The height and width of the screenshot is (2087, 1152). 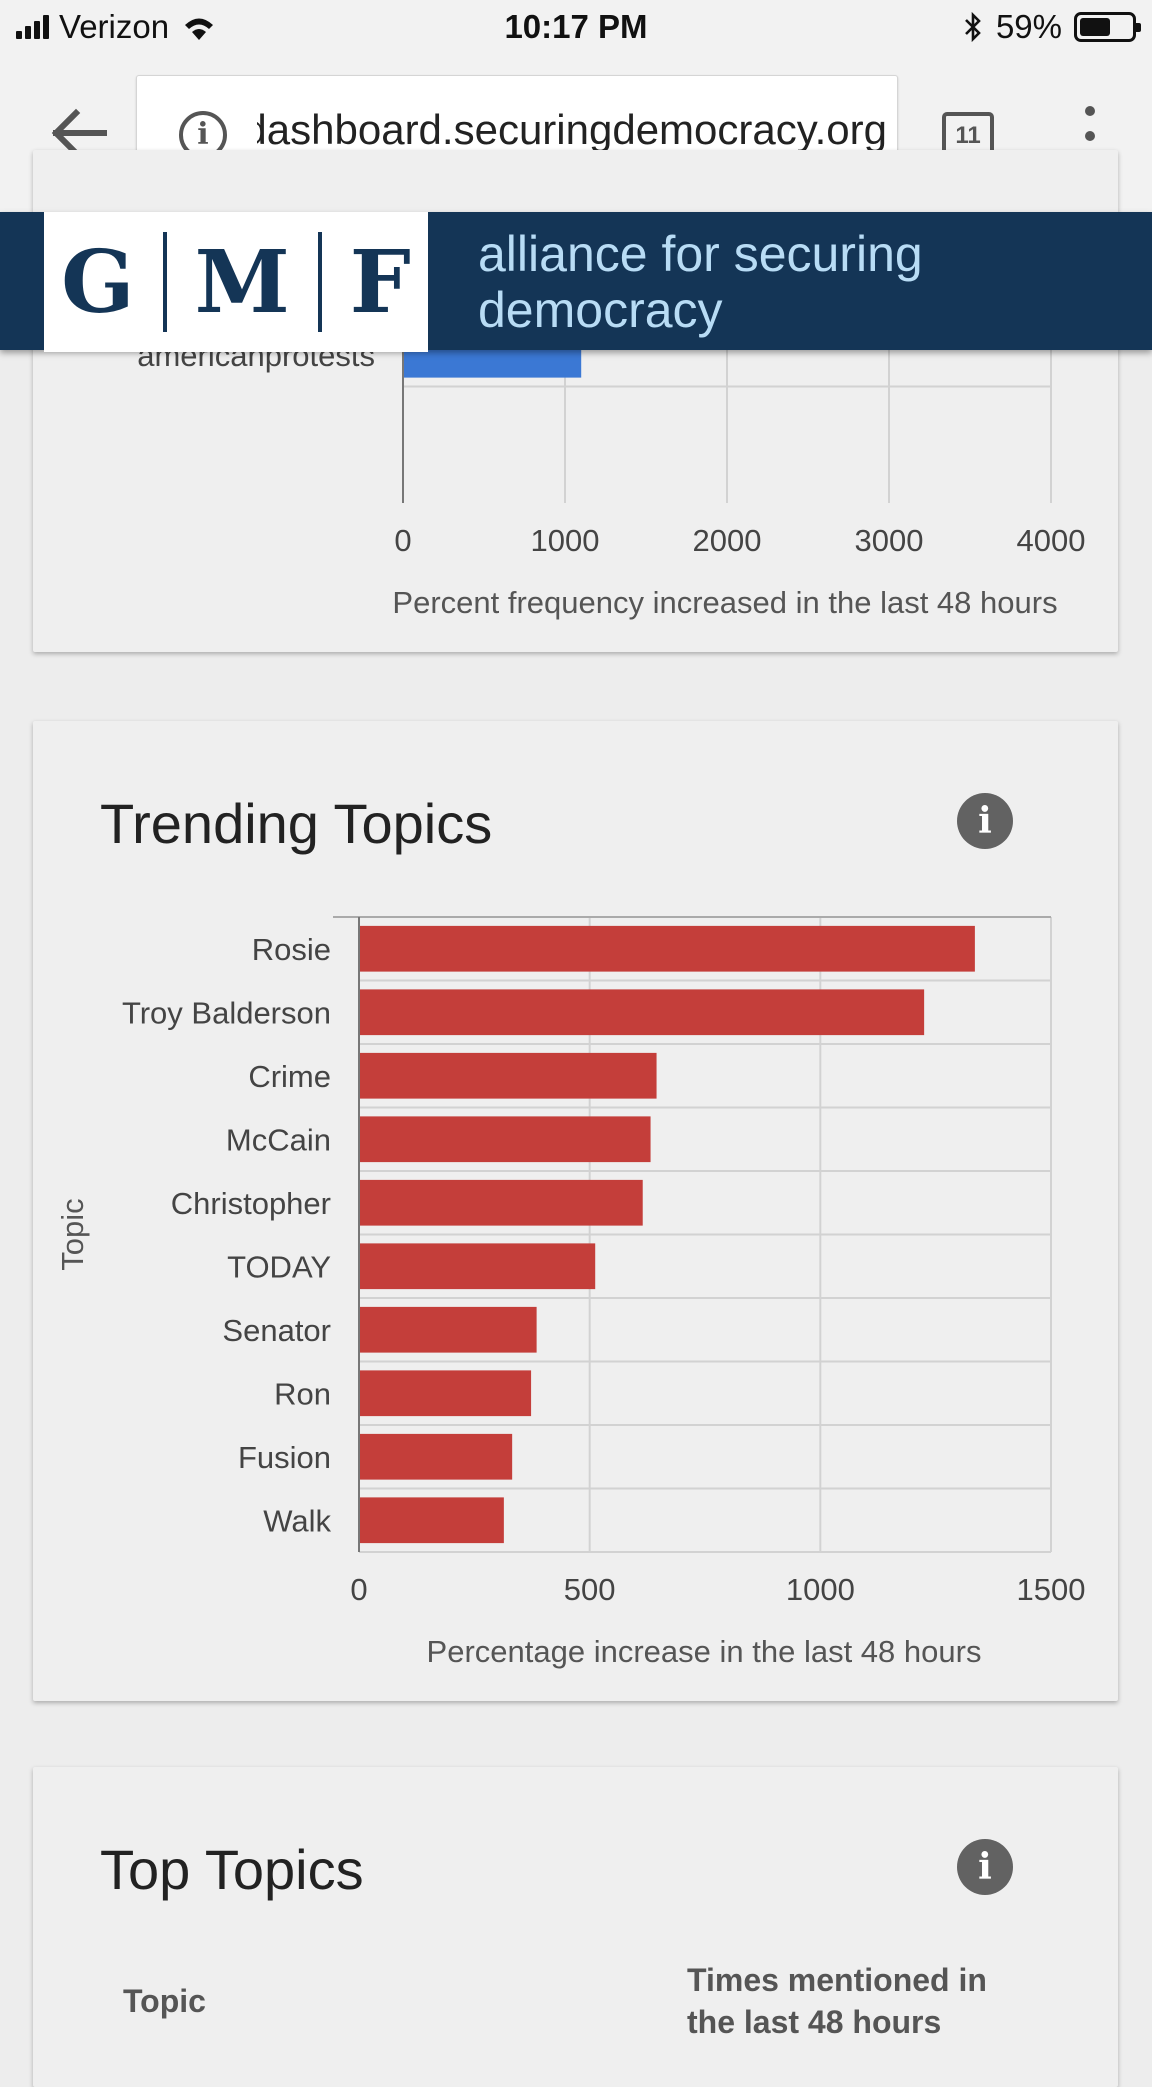 I want to click on category-label: TODAY, so click(x=279, y=1266).